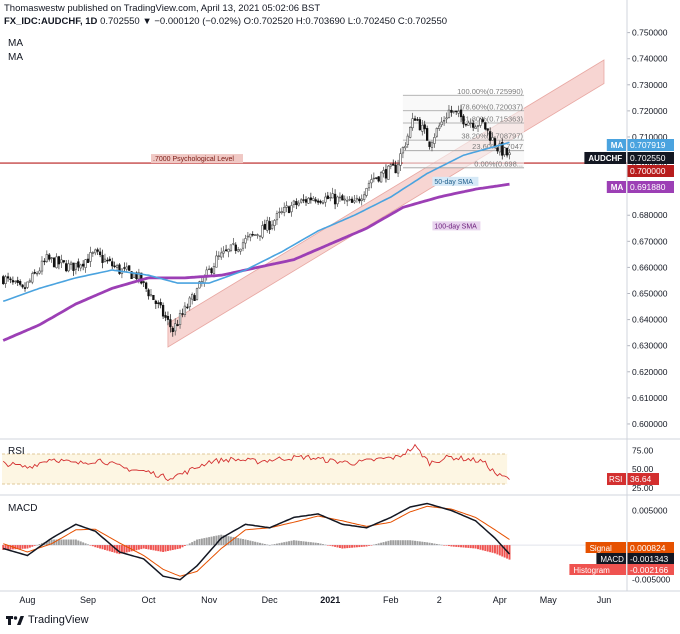 This screenshot has width=680, height=634. I want to click on ma-indicator-label-2: MA, so click(15, 57).